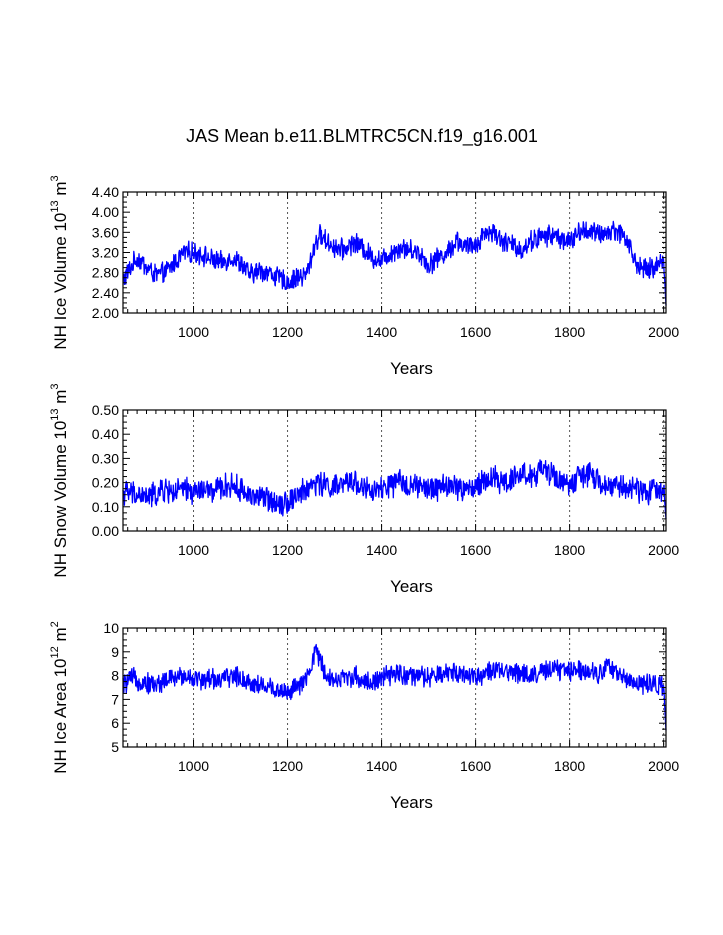 The image size is (723, 935). What do you see at coordinates (115, 699) in the screenshot?
I see `y-tick-label: 7` at bounding box center [115, 699].